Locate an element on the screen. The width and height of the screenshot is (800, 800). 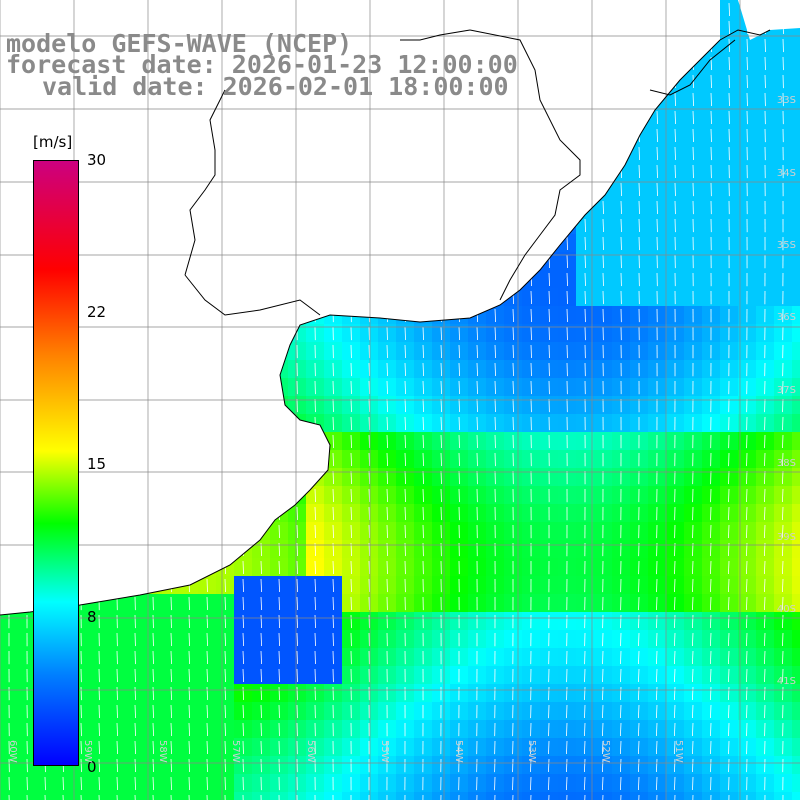
forecast-date: forecast date: 2026-01-23 12:00:00 is located at coordinates (262, 64).